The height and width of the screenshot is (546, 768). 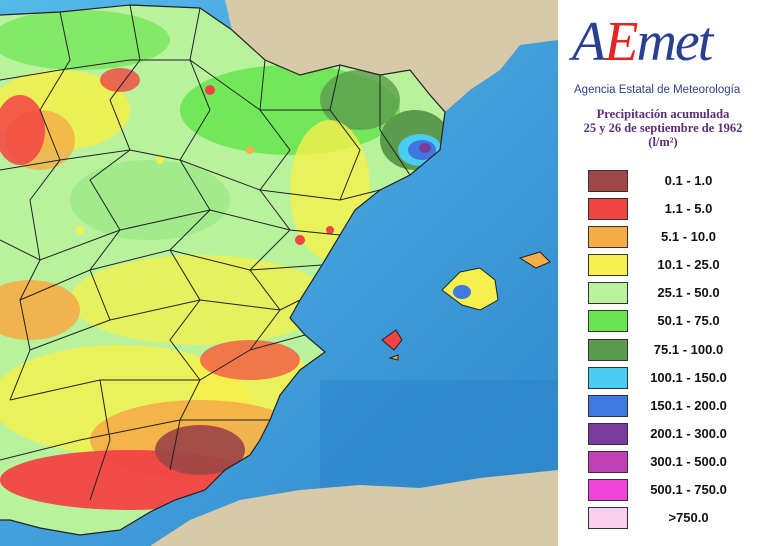 I want to click on legend-label: 500.1 - 750.0, so click(x=688, y=490).